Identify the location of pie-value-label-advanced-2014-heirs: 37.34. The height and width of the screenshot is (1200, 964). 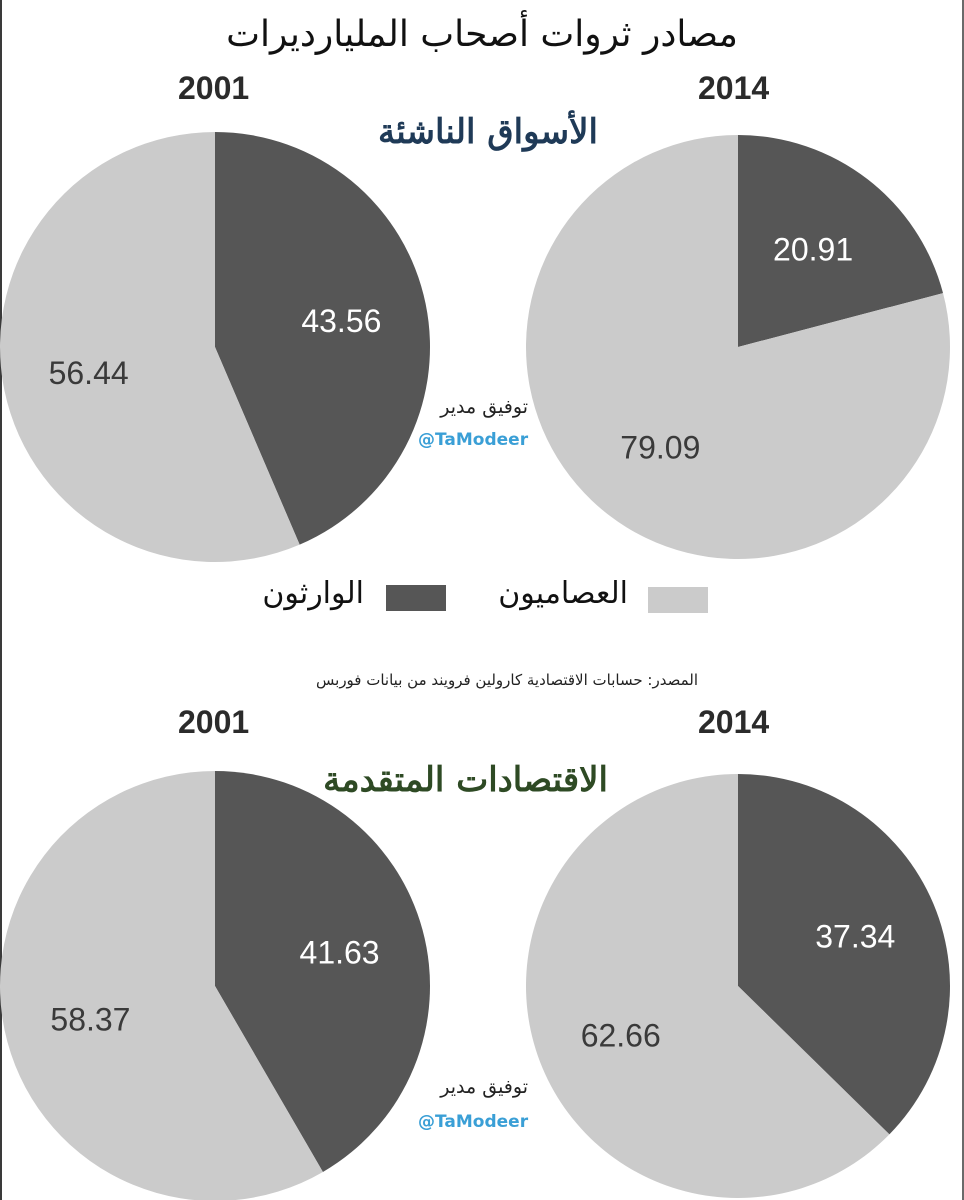
(855, 937).